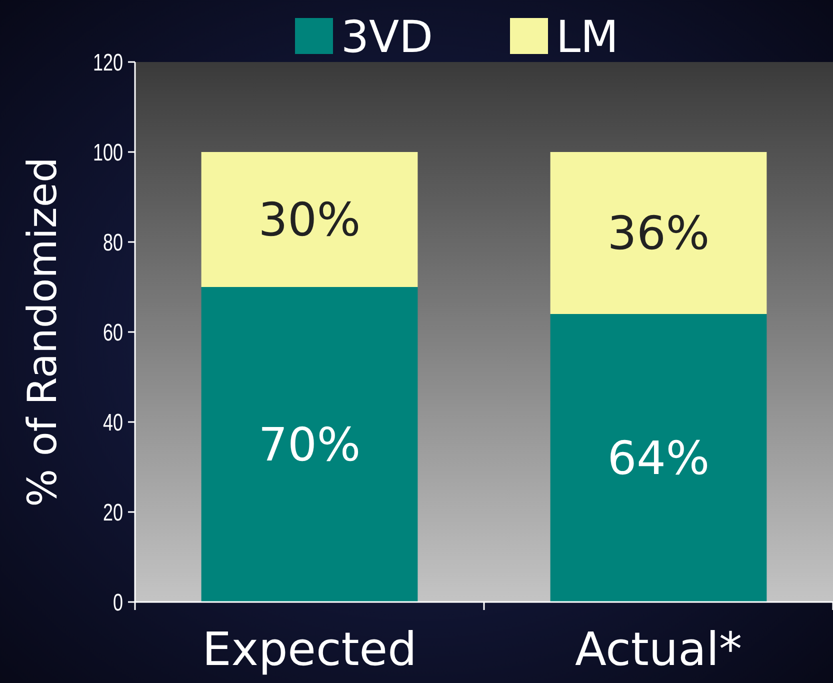  What do you see at coordinates (107, 153) in the screenshot?
I see `y-tick-label: 100` at bounding box center [107, 153].